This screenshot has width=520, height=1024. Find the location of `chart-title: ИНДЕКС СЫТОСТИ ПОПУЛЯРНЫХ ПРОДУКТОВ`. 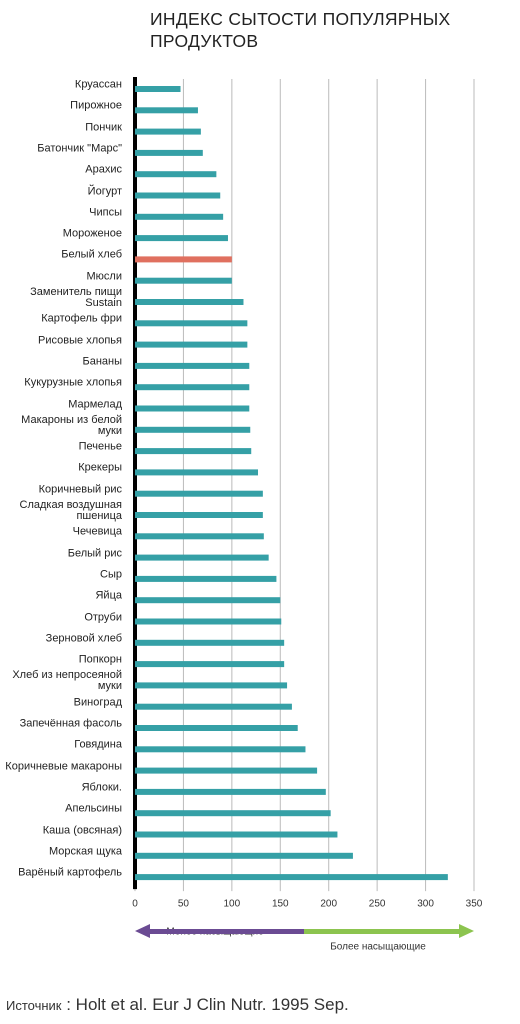

chart-title: ИНДЕКС СЫТОСТИ ПОПУЛЯРНЫХ ПРОДУКТОВ is located at coordinates (300, 30).